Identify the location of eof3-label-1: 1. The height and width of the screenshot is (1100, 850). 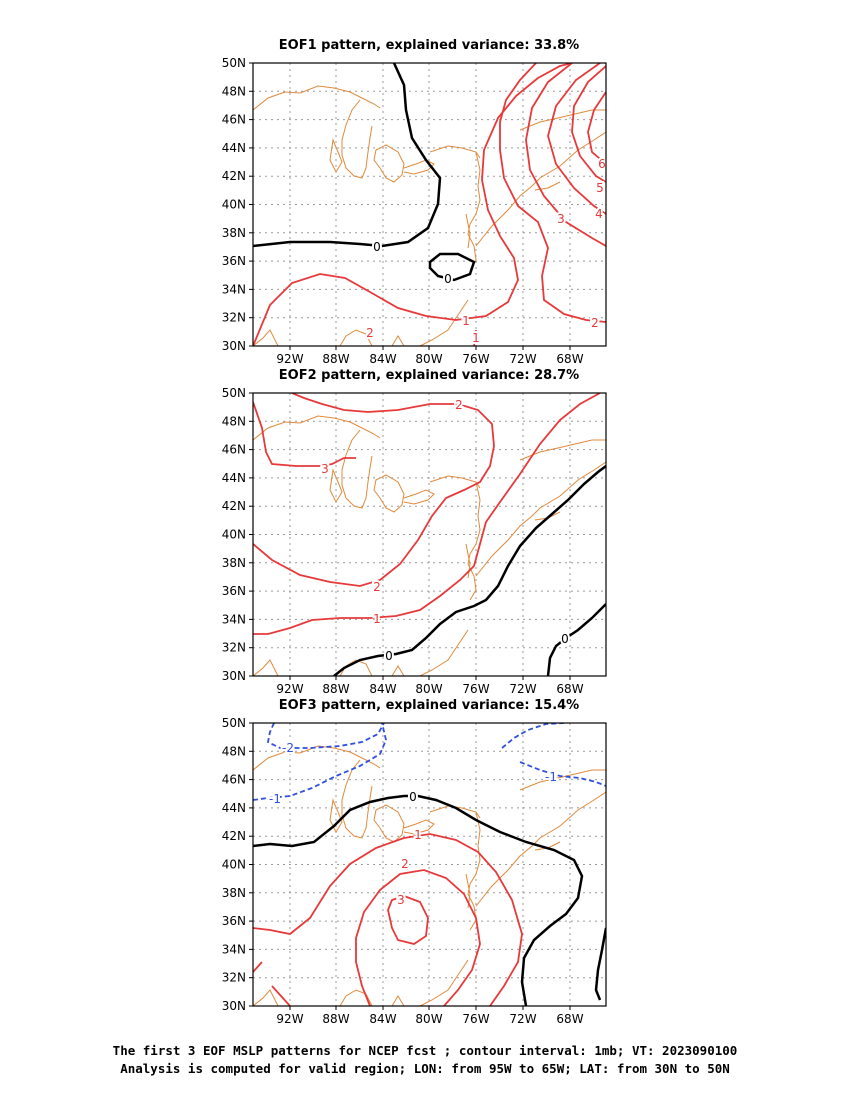
(418, 835).